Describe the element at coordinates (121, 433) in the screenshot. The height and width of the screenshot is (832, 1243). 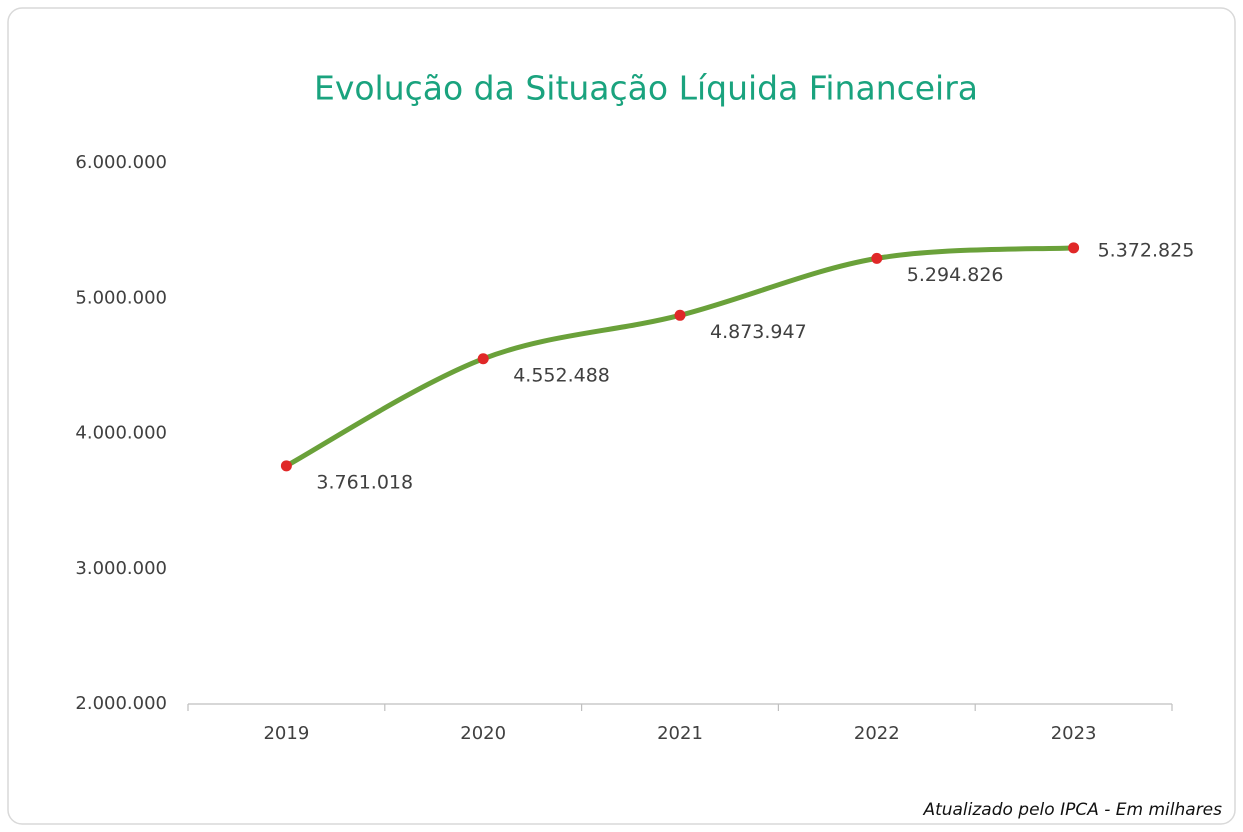
I see `y-tick-label: 4.000.000` at that location.